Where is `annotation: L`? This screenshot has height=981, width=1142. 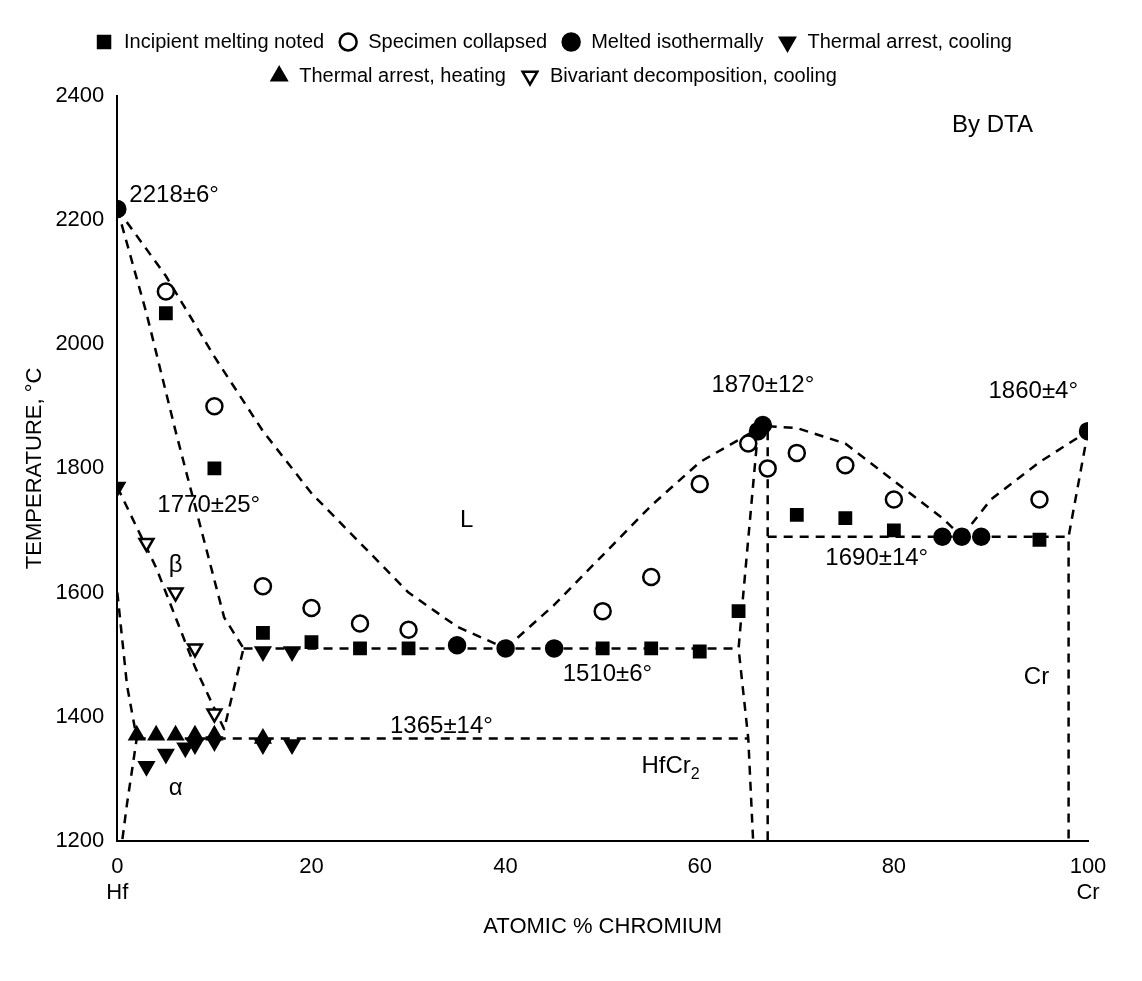
annotation: L is located at coordinates (467, 519).